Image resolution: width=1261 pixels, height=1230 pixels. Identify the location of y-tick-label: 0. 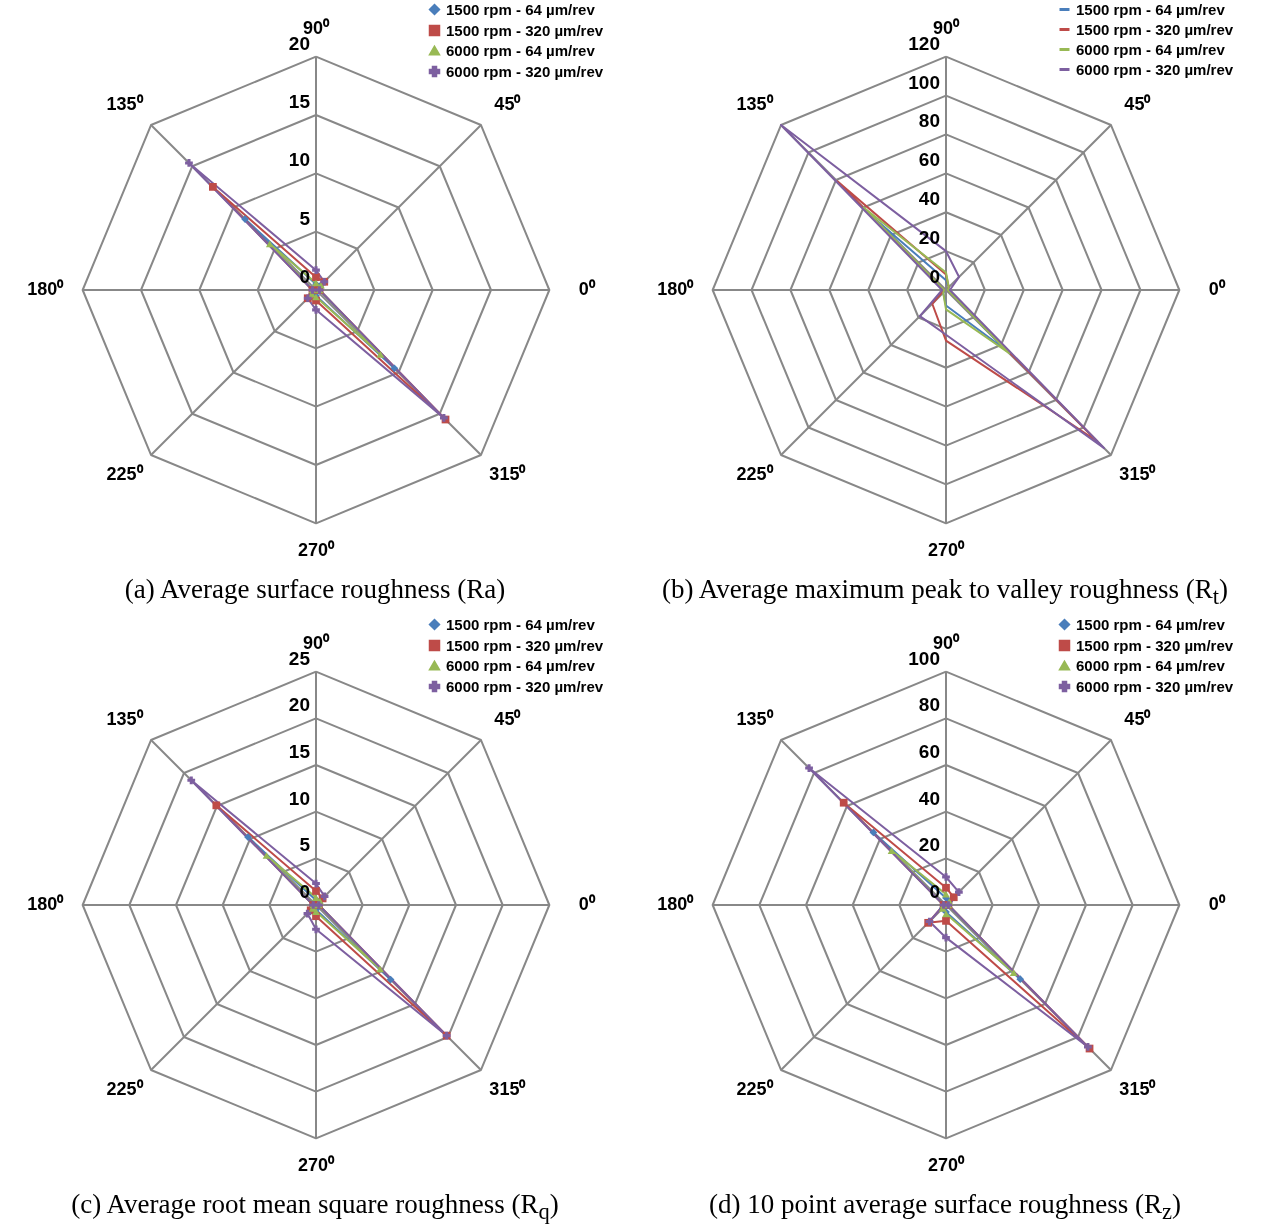
(934, 891).